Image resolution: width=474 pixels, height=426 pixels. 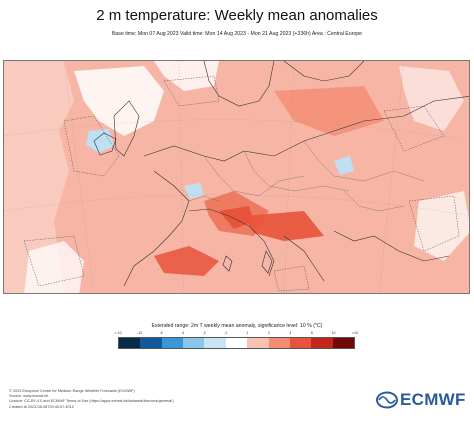 What do you see at coordinates (186, 261) in the screenshot?
I see `warm-patch-mediterranean` at bounding box center [186, 261].